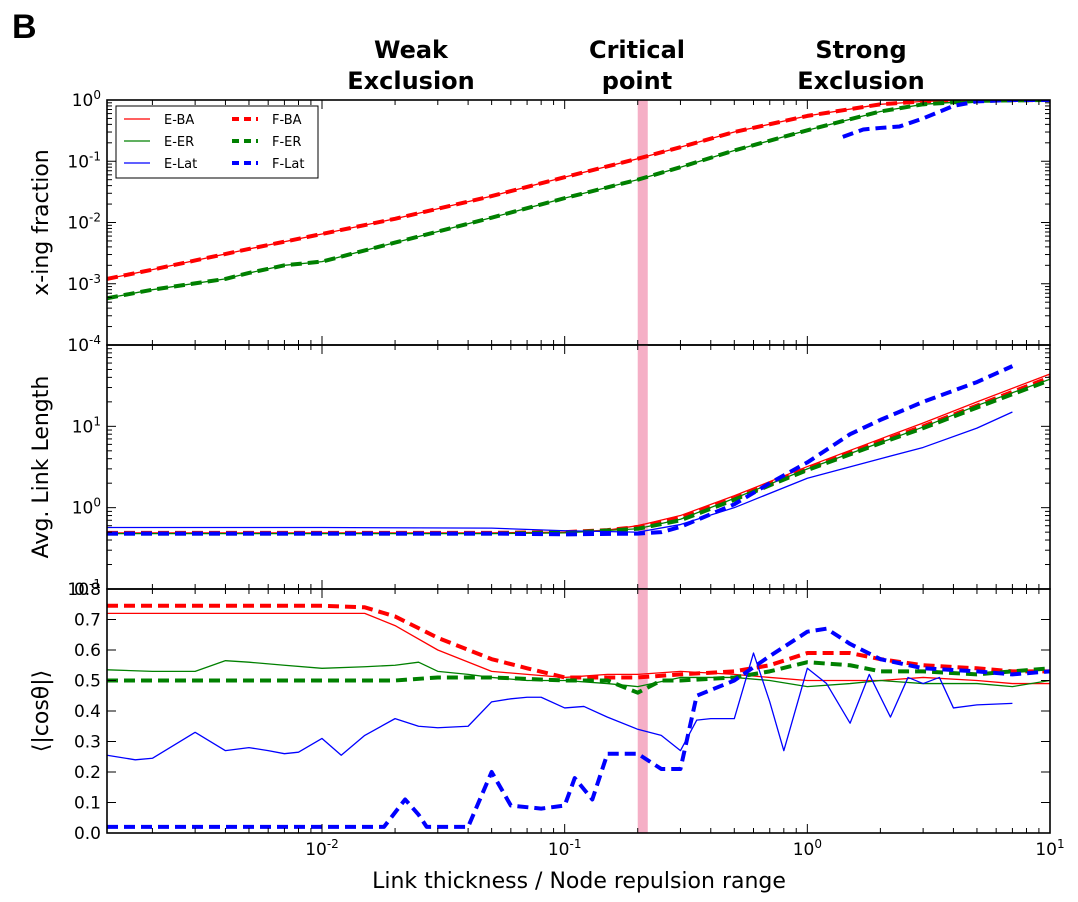 The image size is (1078, 902). What do you see at coordinates (87, 651) in the screenshot?
I see `y-tick-label: 0.6` at bounding box center [87, 651].